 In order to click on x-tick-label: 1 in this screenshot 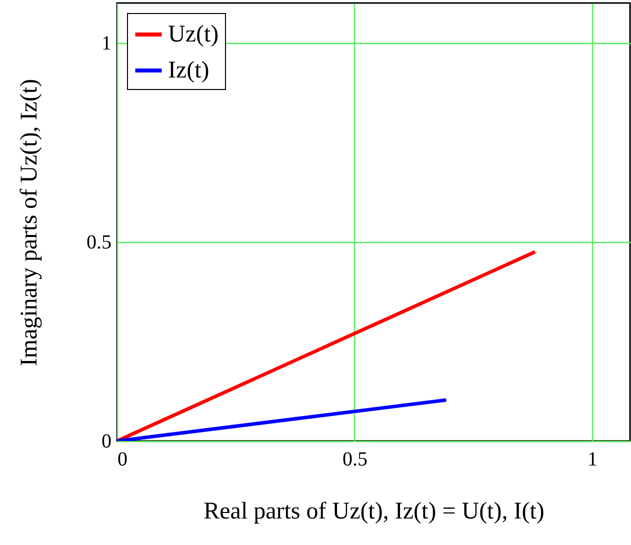, I will do `click(593, 459)`.